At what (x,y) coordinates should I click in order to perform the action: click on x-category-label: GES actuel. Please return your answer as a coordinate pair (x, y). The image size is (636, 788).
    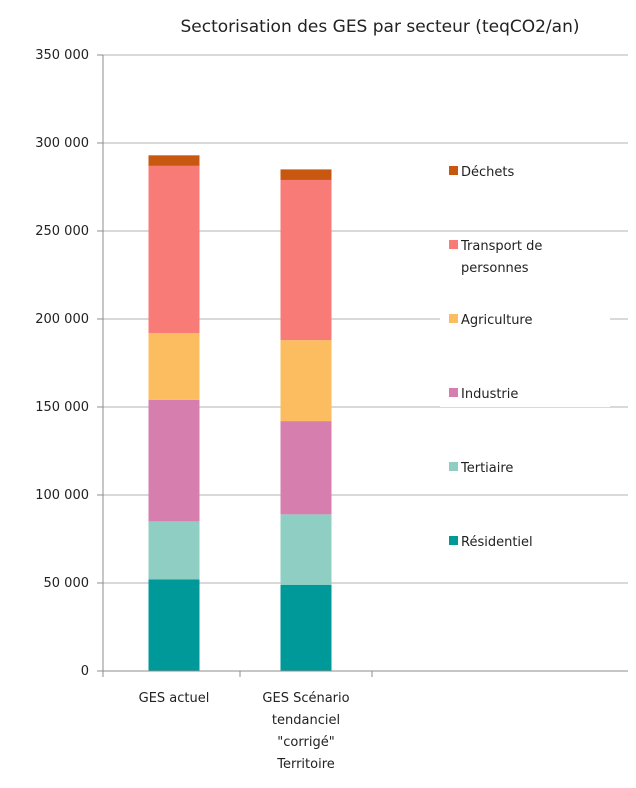
    Looking at the image, I should click on (174, 698).